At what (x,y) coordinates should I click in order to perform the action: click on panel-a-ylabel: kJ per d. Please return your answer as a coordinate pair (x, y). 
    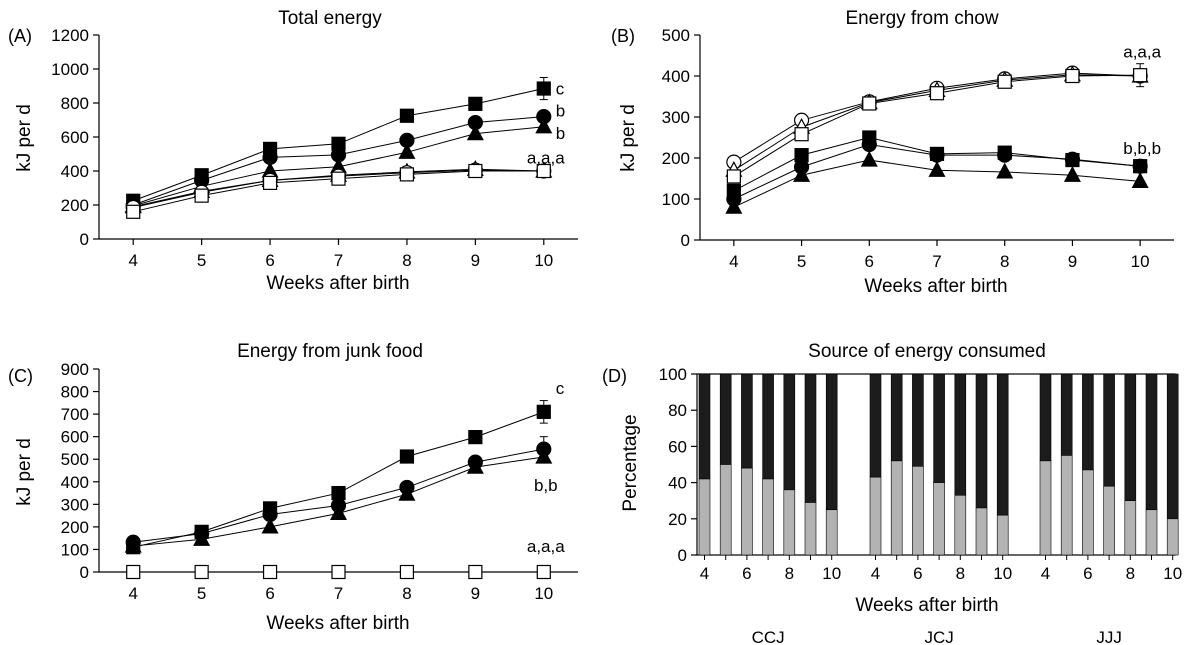
    Looking at the image, I should click on (24, 138).